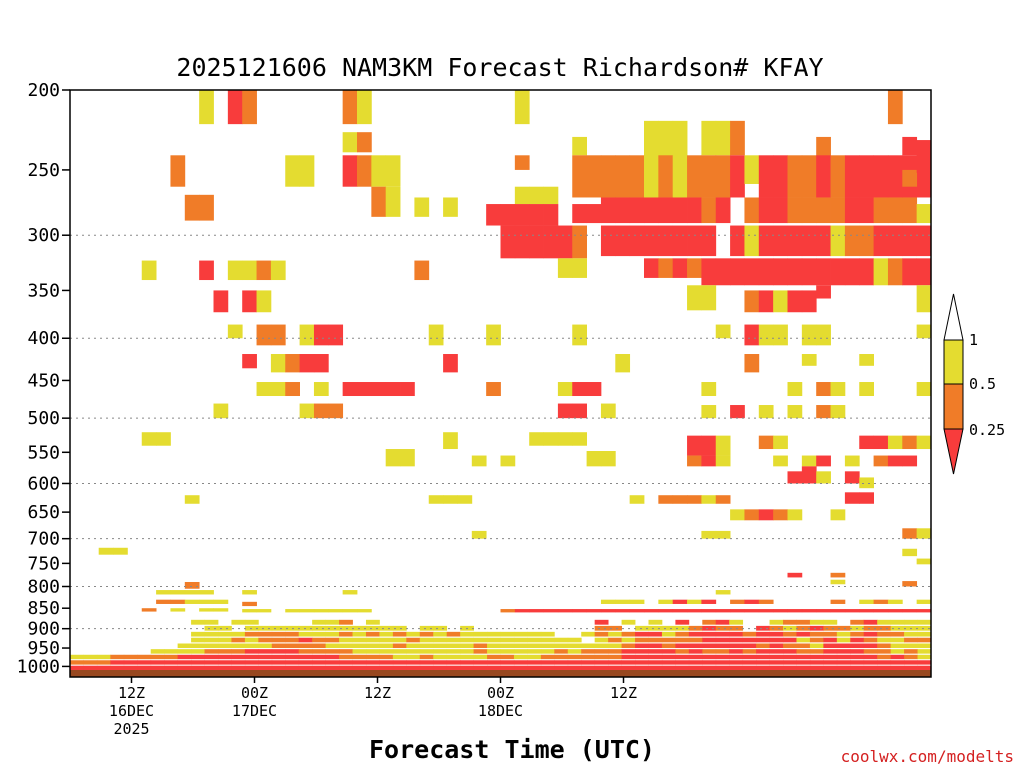 Image resolution: width=1024 pixels, height=768 pixels. I want to click on legend-label: 0.25, so click(987, 430).